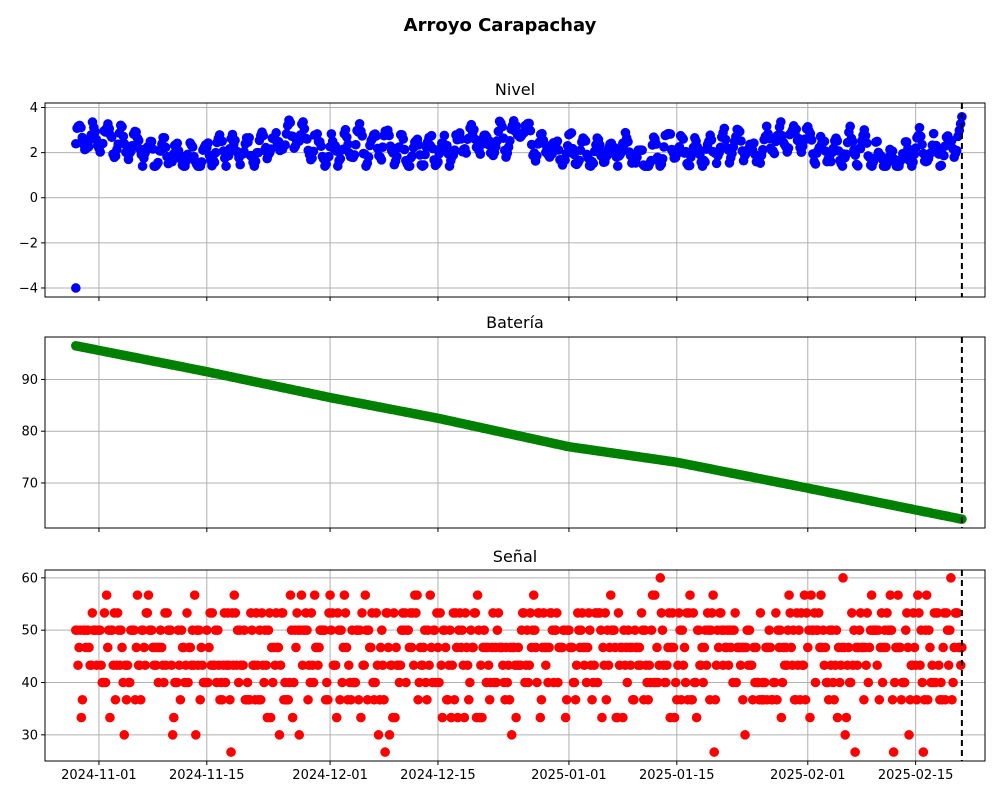 Image resolution: width=1000 pixels, height=800 pixels. Describe the element at coordinates (29, 683) in the screenshot. I see `y-tick-label: 40` at that location.